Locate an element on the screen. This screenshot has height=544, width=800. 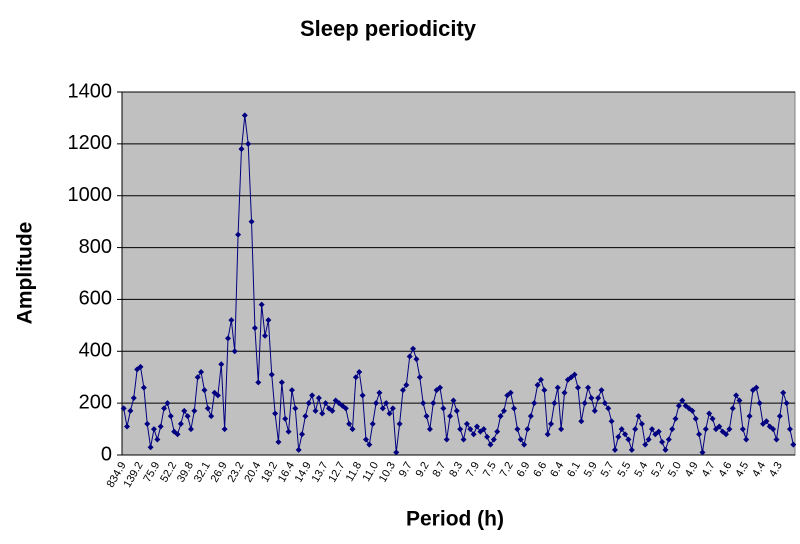
x-tick-label: 39.8 is located at coordinates (185, 472).